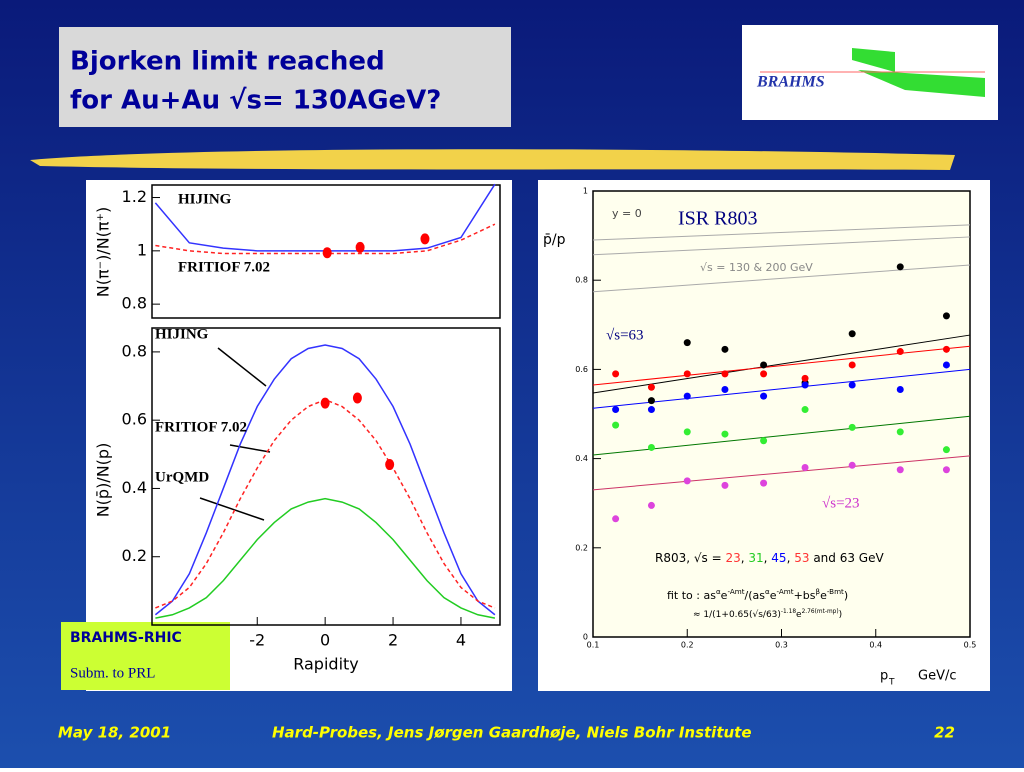  Describe the element at coordinates (755, 558) in the screenshot. I see `legend-part: 31` at that location.